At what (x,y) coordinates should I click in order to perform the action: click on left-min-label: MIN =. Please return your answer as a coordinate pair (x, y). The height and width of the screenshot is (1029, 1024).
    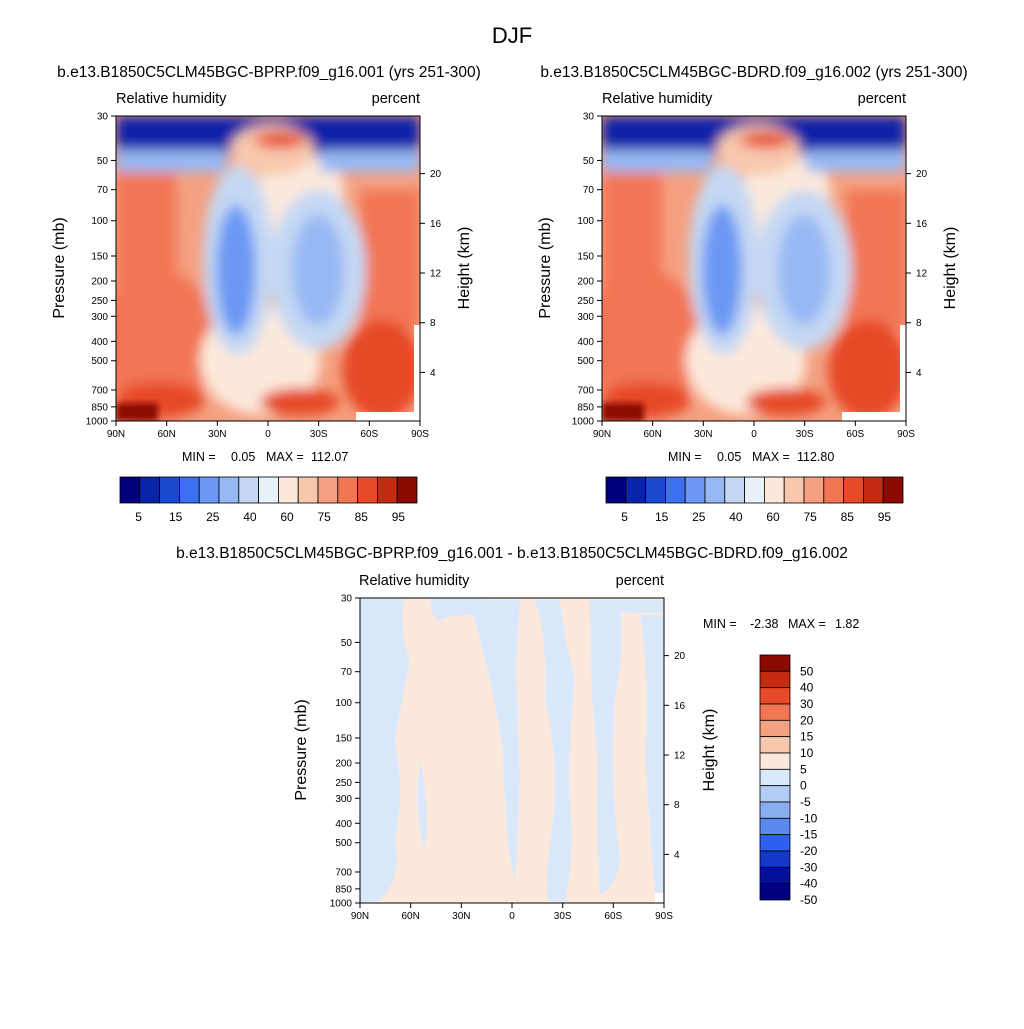
    Looking at the image, I should click on (199, 457).